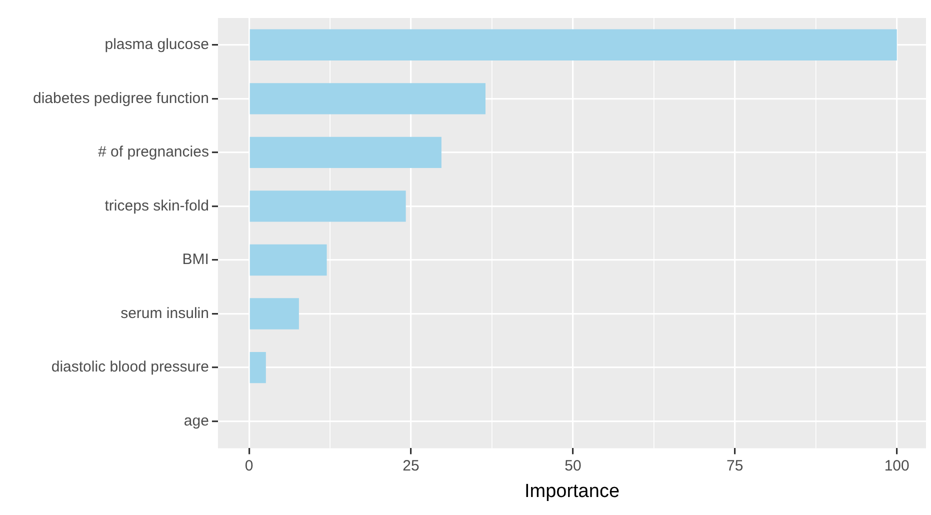 The image size is (931, 515). I want to click on y-tick-label: triceps skin-fold, so click(156, 205).